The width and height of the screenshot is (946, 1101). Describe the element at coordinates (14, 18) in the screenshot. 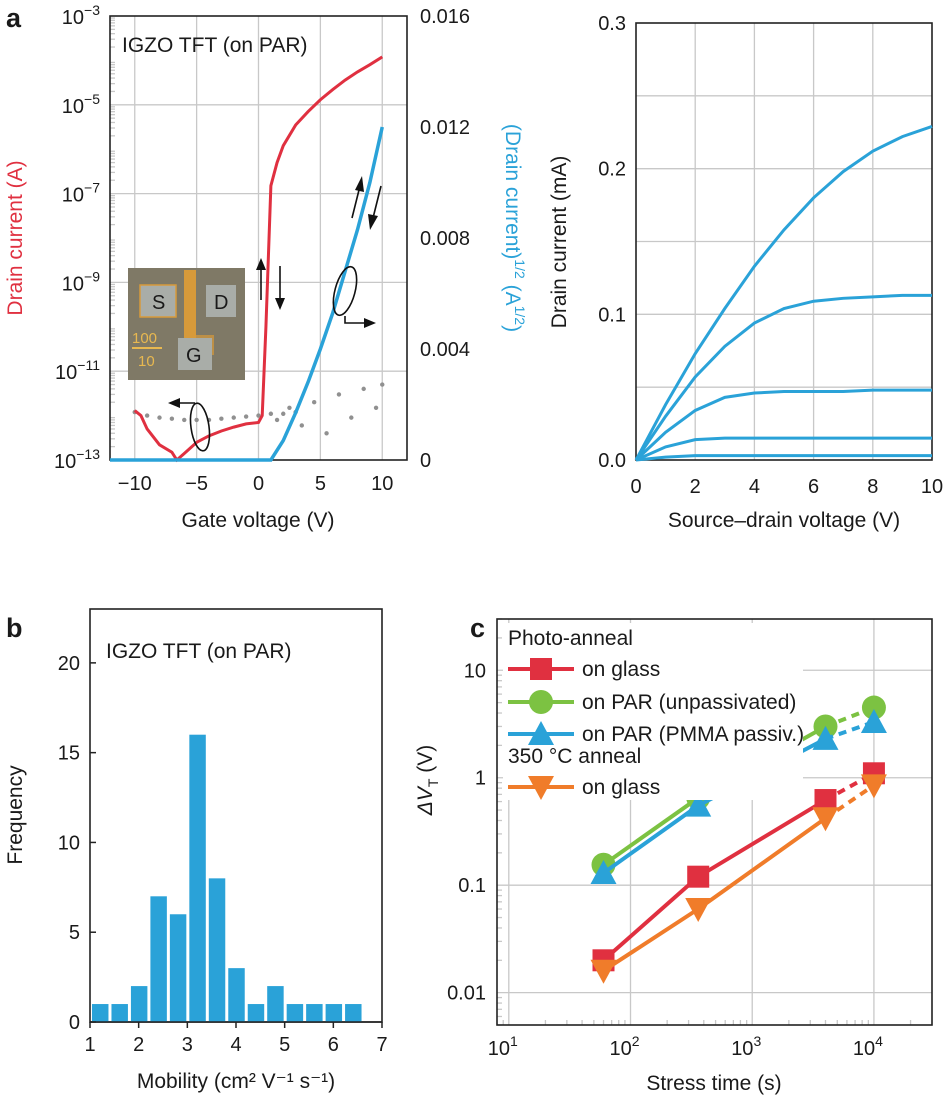

I see `panel-label-a: a` at that location.